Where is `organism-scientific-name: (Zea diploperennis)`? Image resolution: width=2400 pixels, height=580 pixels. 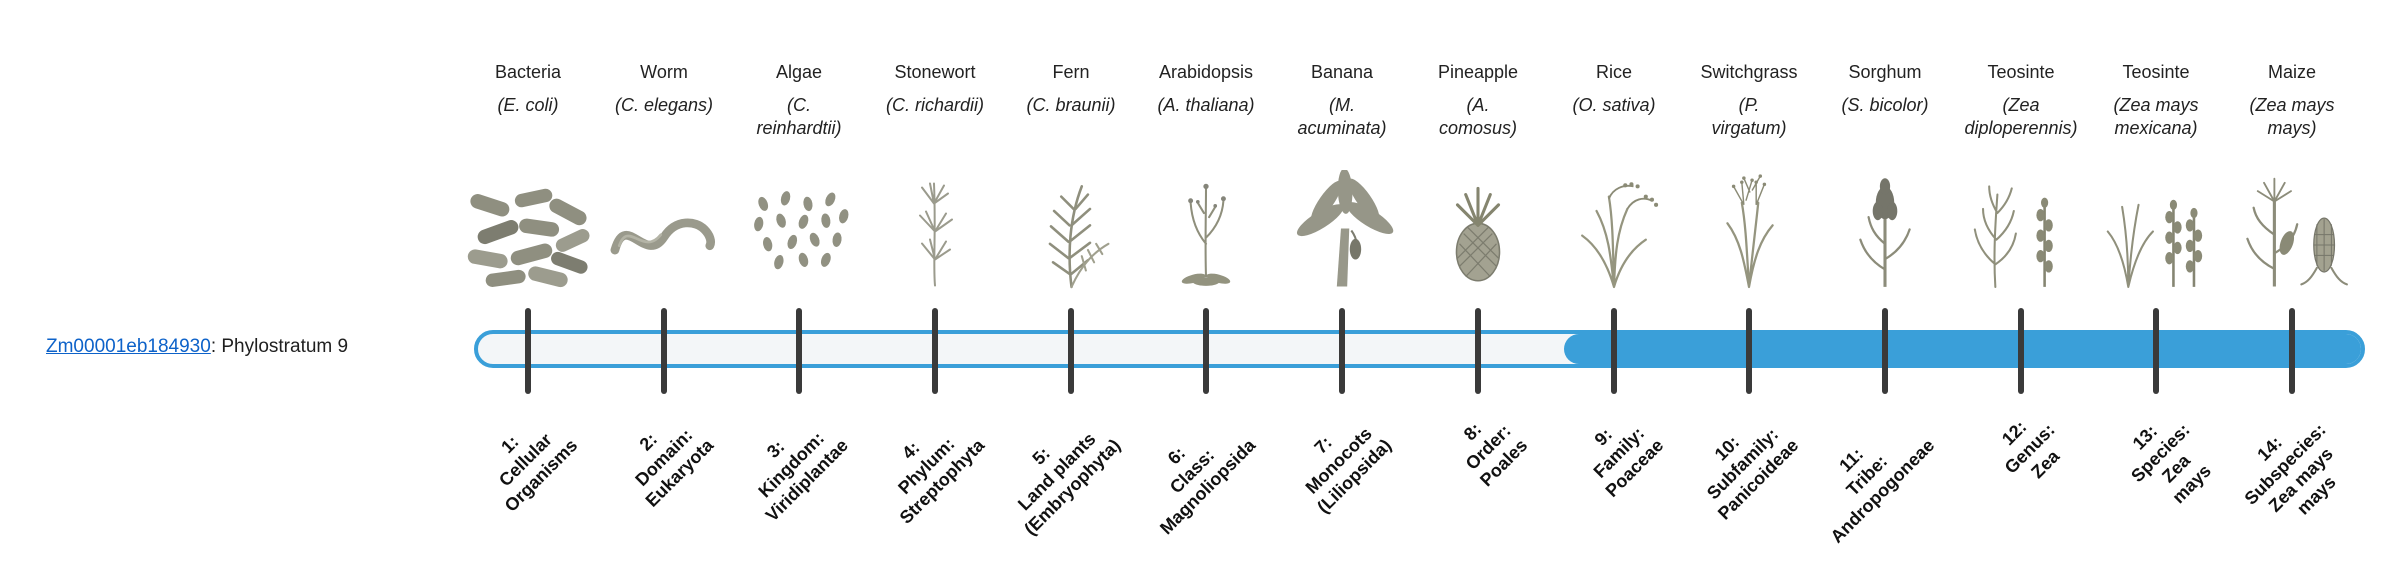 organism-scientific-name: (Zea diploperennis) is located at coordinates (2021, 116).